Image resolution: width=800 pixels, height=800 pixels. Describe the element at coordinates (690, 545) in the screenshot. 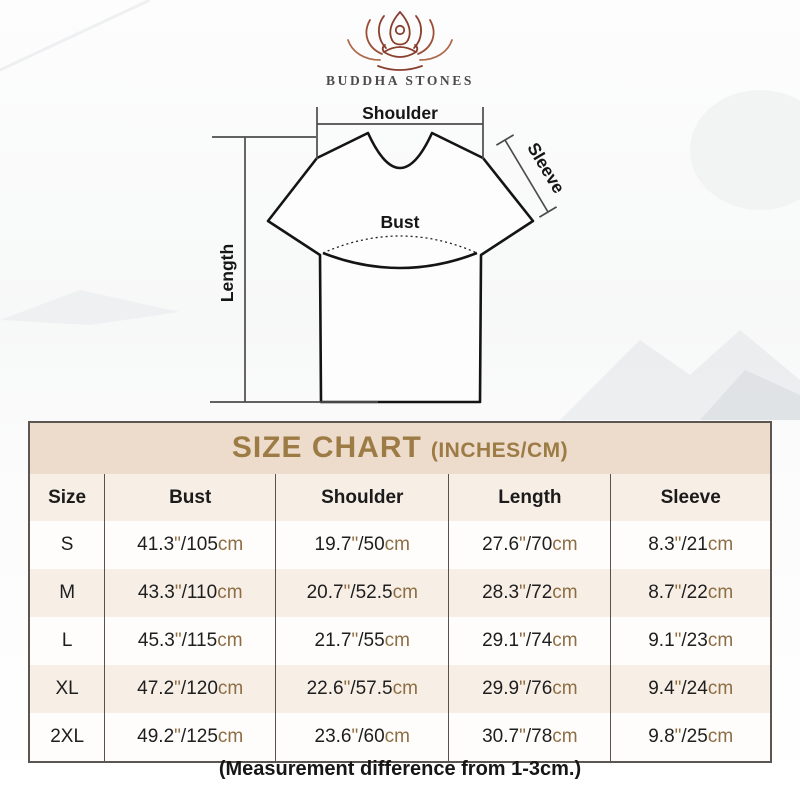

I see `sleeve-cell: 8.3"/21cm` at that location.